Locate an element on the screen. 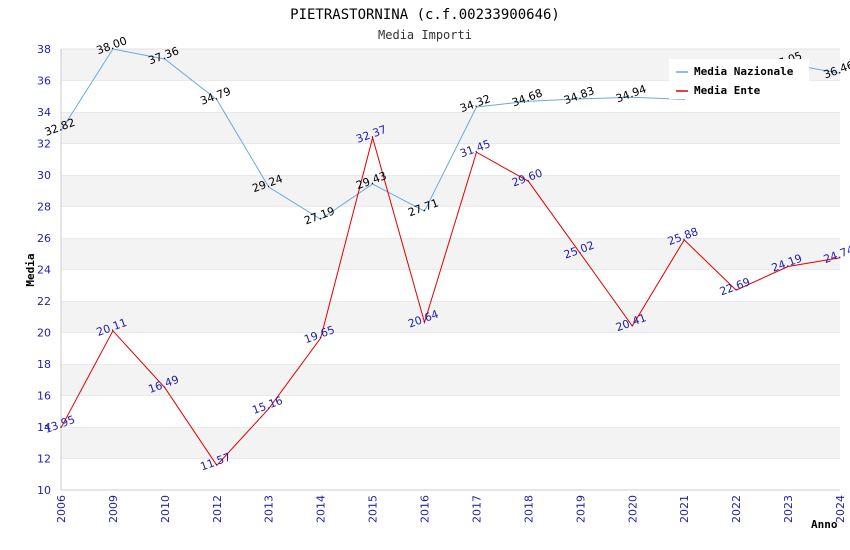 The width and height of the screenshot is (850, 550). y-tick-labels: 10 12 14 16 18 20 22 24 26 28 30 32 34 36 38 is located at coordinates (44, 270).